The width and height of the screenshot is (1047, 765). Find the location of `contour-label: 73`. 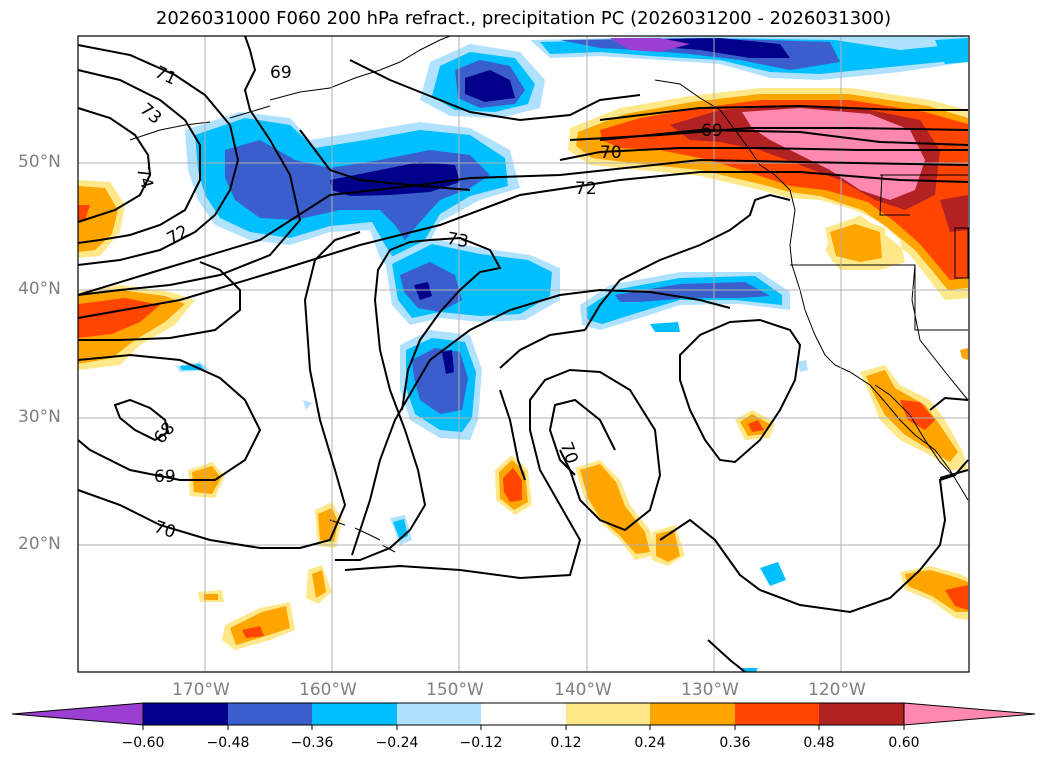

contour-label: 73 is located at coordinates (457, 240).